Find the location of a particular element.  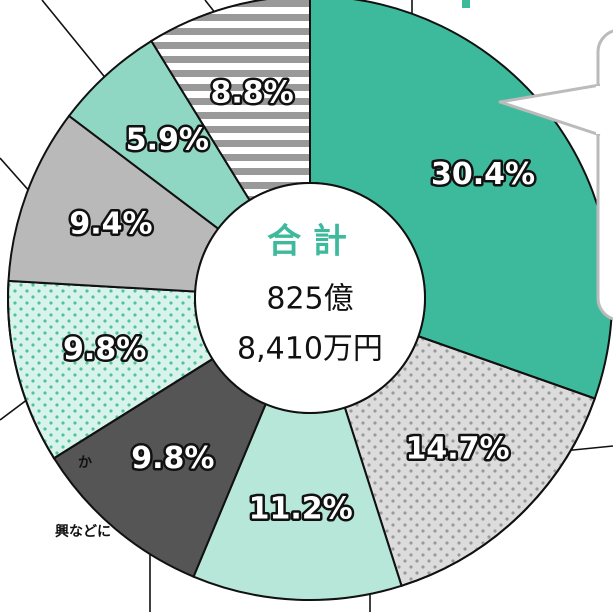

value-label: 8.8% is located at coordinates (252, 93).